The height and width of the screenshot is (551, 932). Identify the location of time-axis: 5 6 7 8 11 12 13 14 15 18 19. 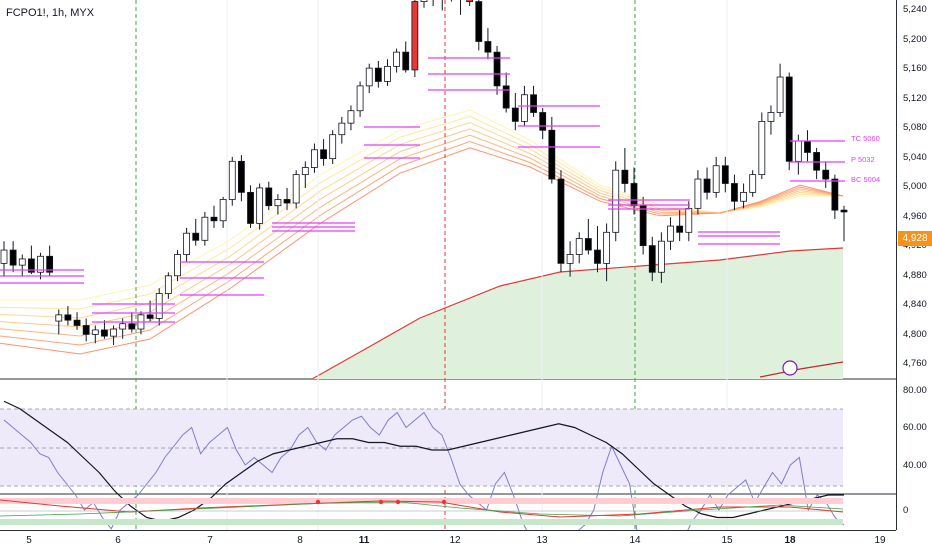
(448, 540).